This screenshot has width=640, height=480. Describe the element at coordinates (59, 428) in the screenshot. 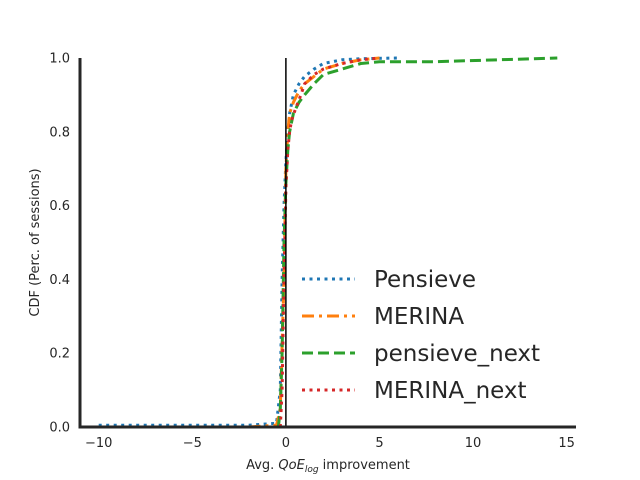

I see `y-tick-label: 0.0` at that location.